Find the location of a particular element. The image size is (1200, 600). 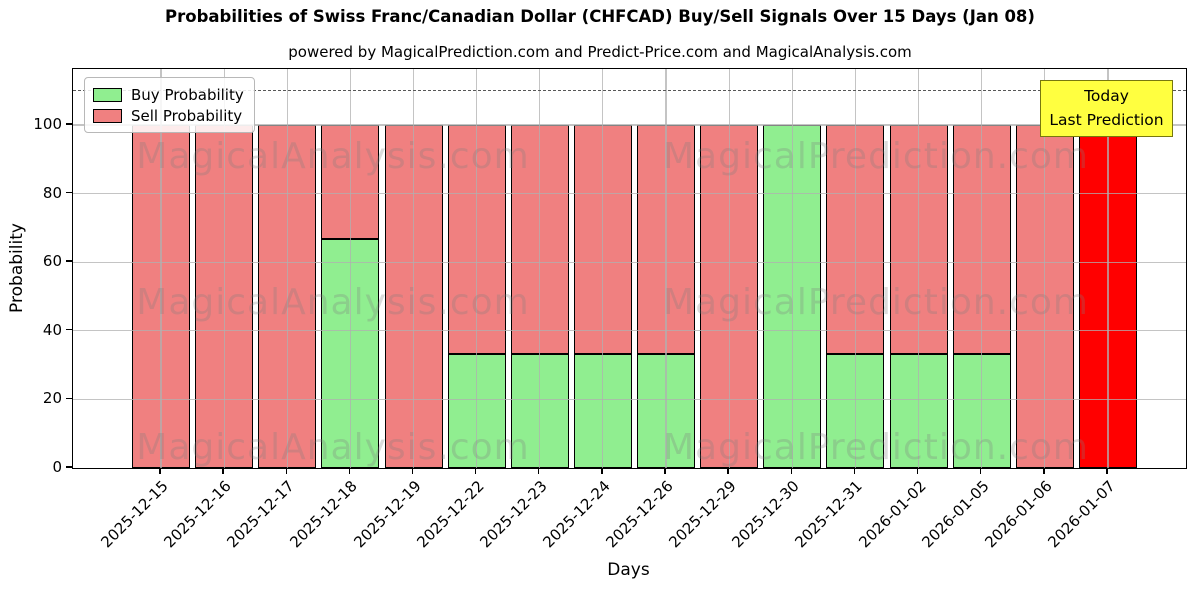

x-tick-label: 2025-12-24 is located at coordinates (576, 514).